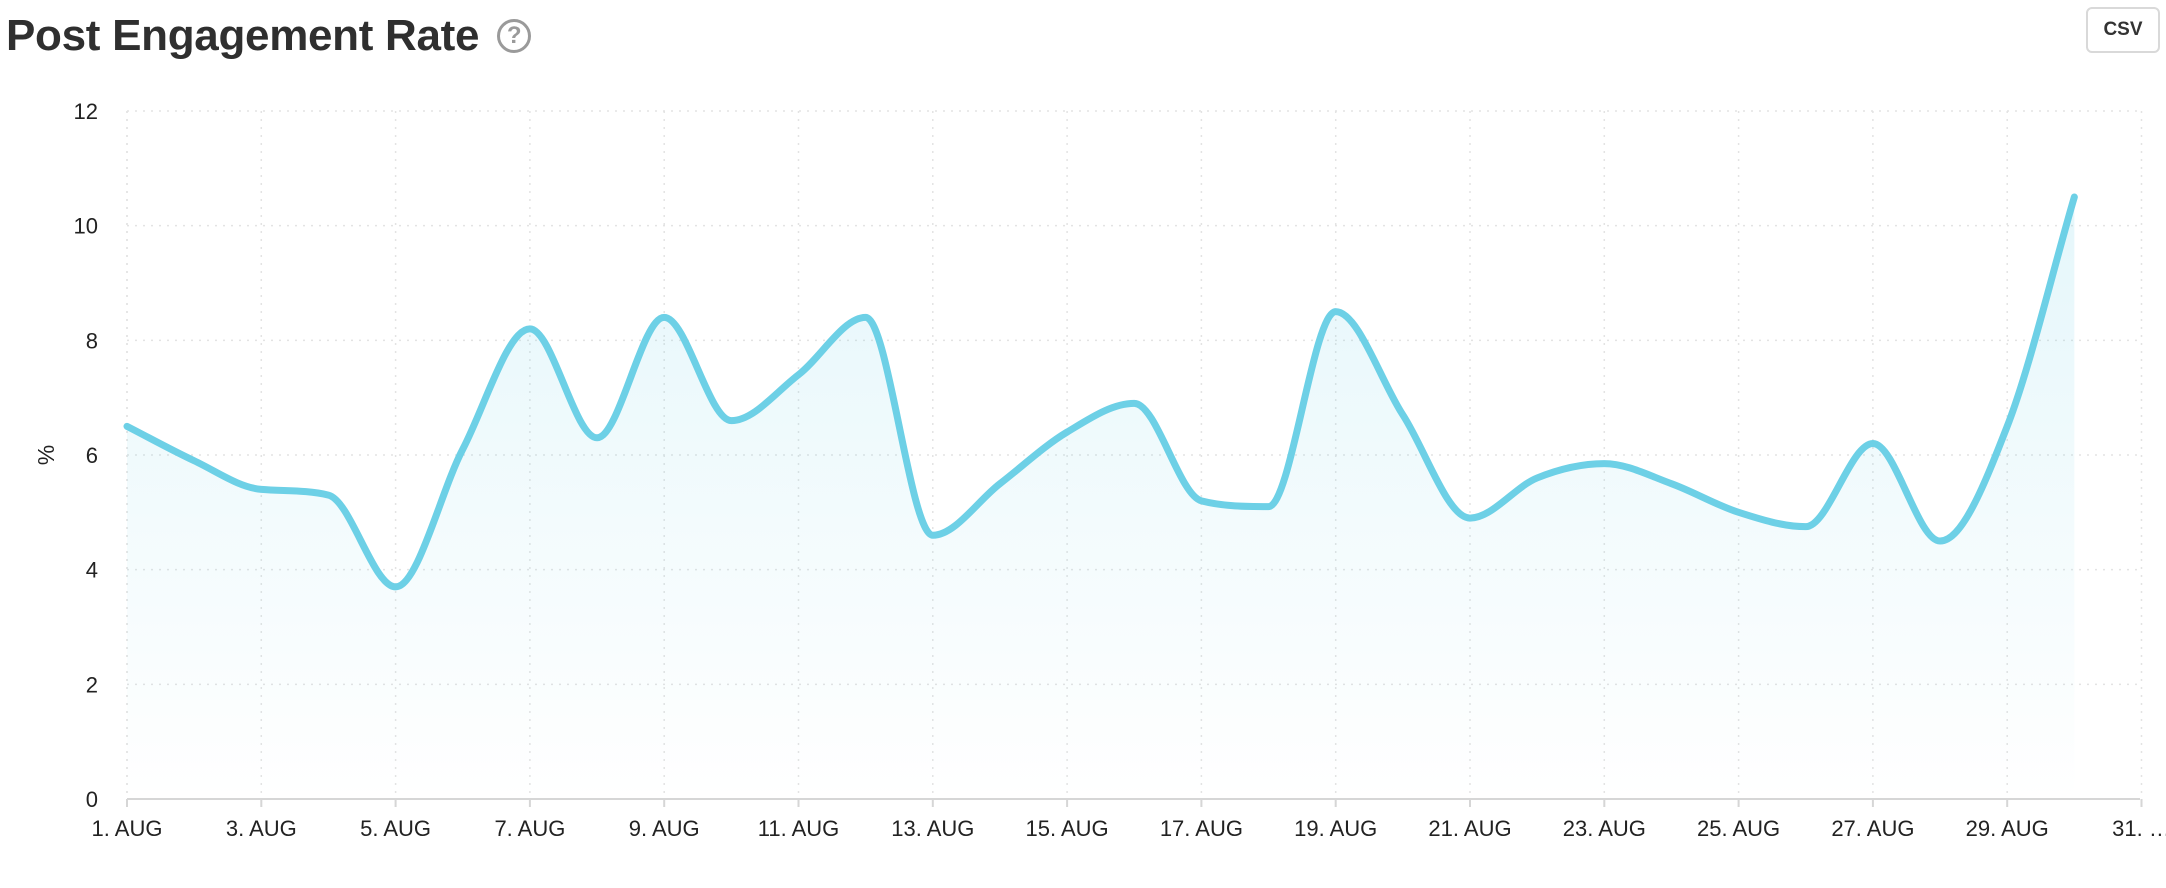 The height and width of the screenshot is (888, 2166). Describe the element at coordinates (1738, 828) in the screenshot. I see `x-tick-label: 25. AUG` at that location.